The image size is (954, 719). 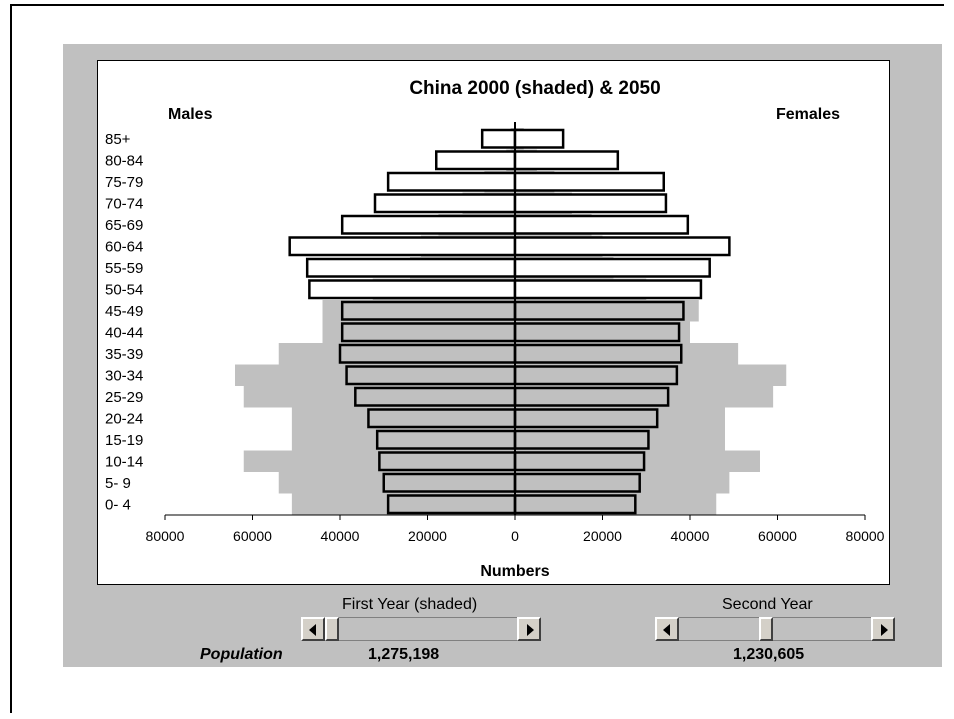 I want to click on second-year-thumb, so click(x=766, y=629).